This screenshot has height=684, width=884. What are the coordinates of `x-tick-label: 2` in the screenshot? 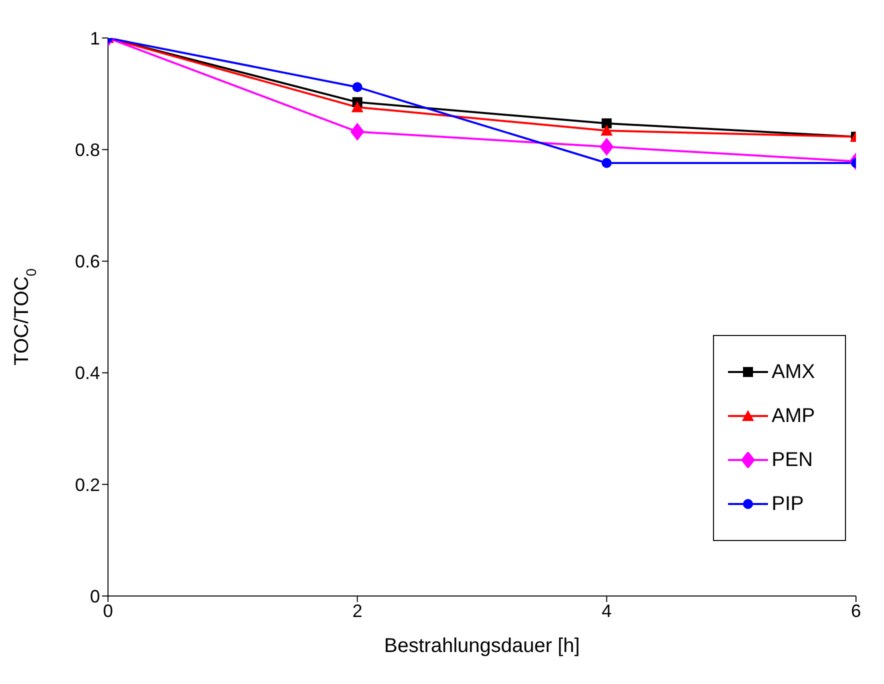 It's located at (357, 610).